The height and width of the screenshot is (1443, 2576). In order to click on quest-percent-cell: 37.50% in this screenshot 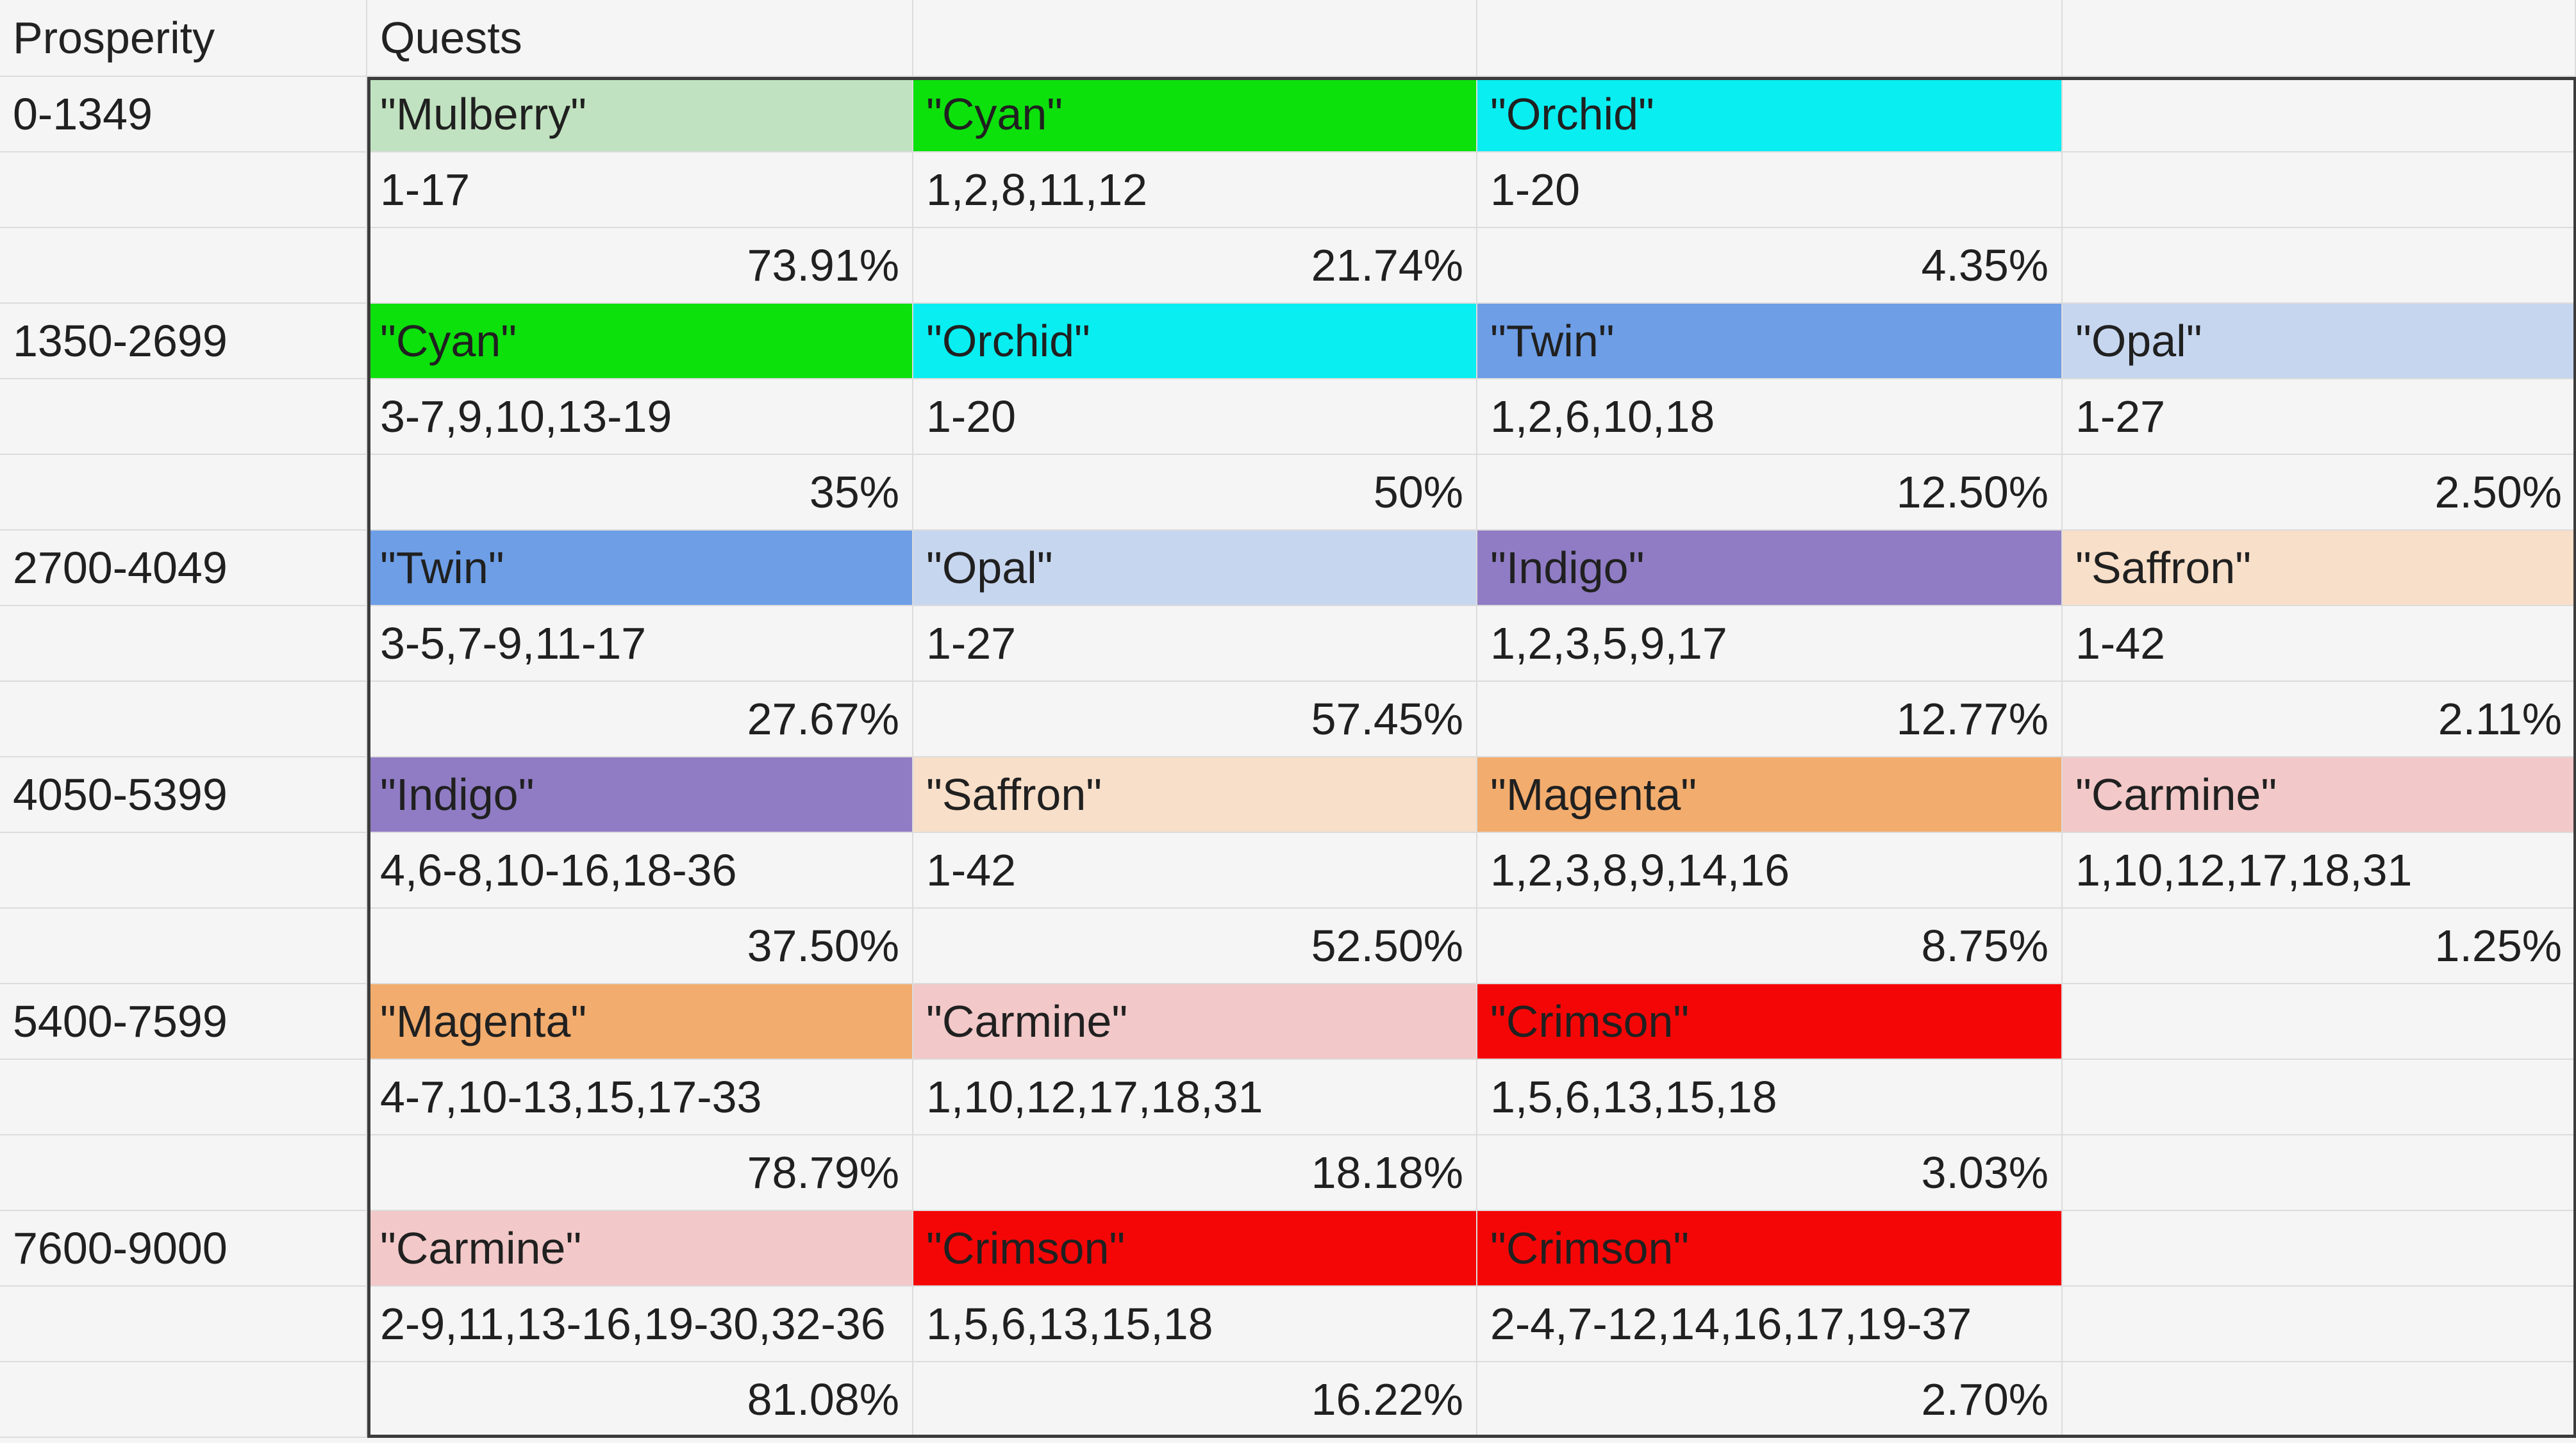, I will do `click(640, 946)`.